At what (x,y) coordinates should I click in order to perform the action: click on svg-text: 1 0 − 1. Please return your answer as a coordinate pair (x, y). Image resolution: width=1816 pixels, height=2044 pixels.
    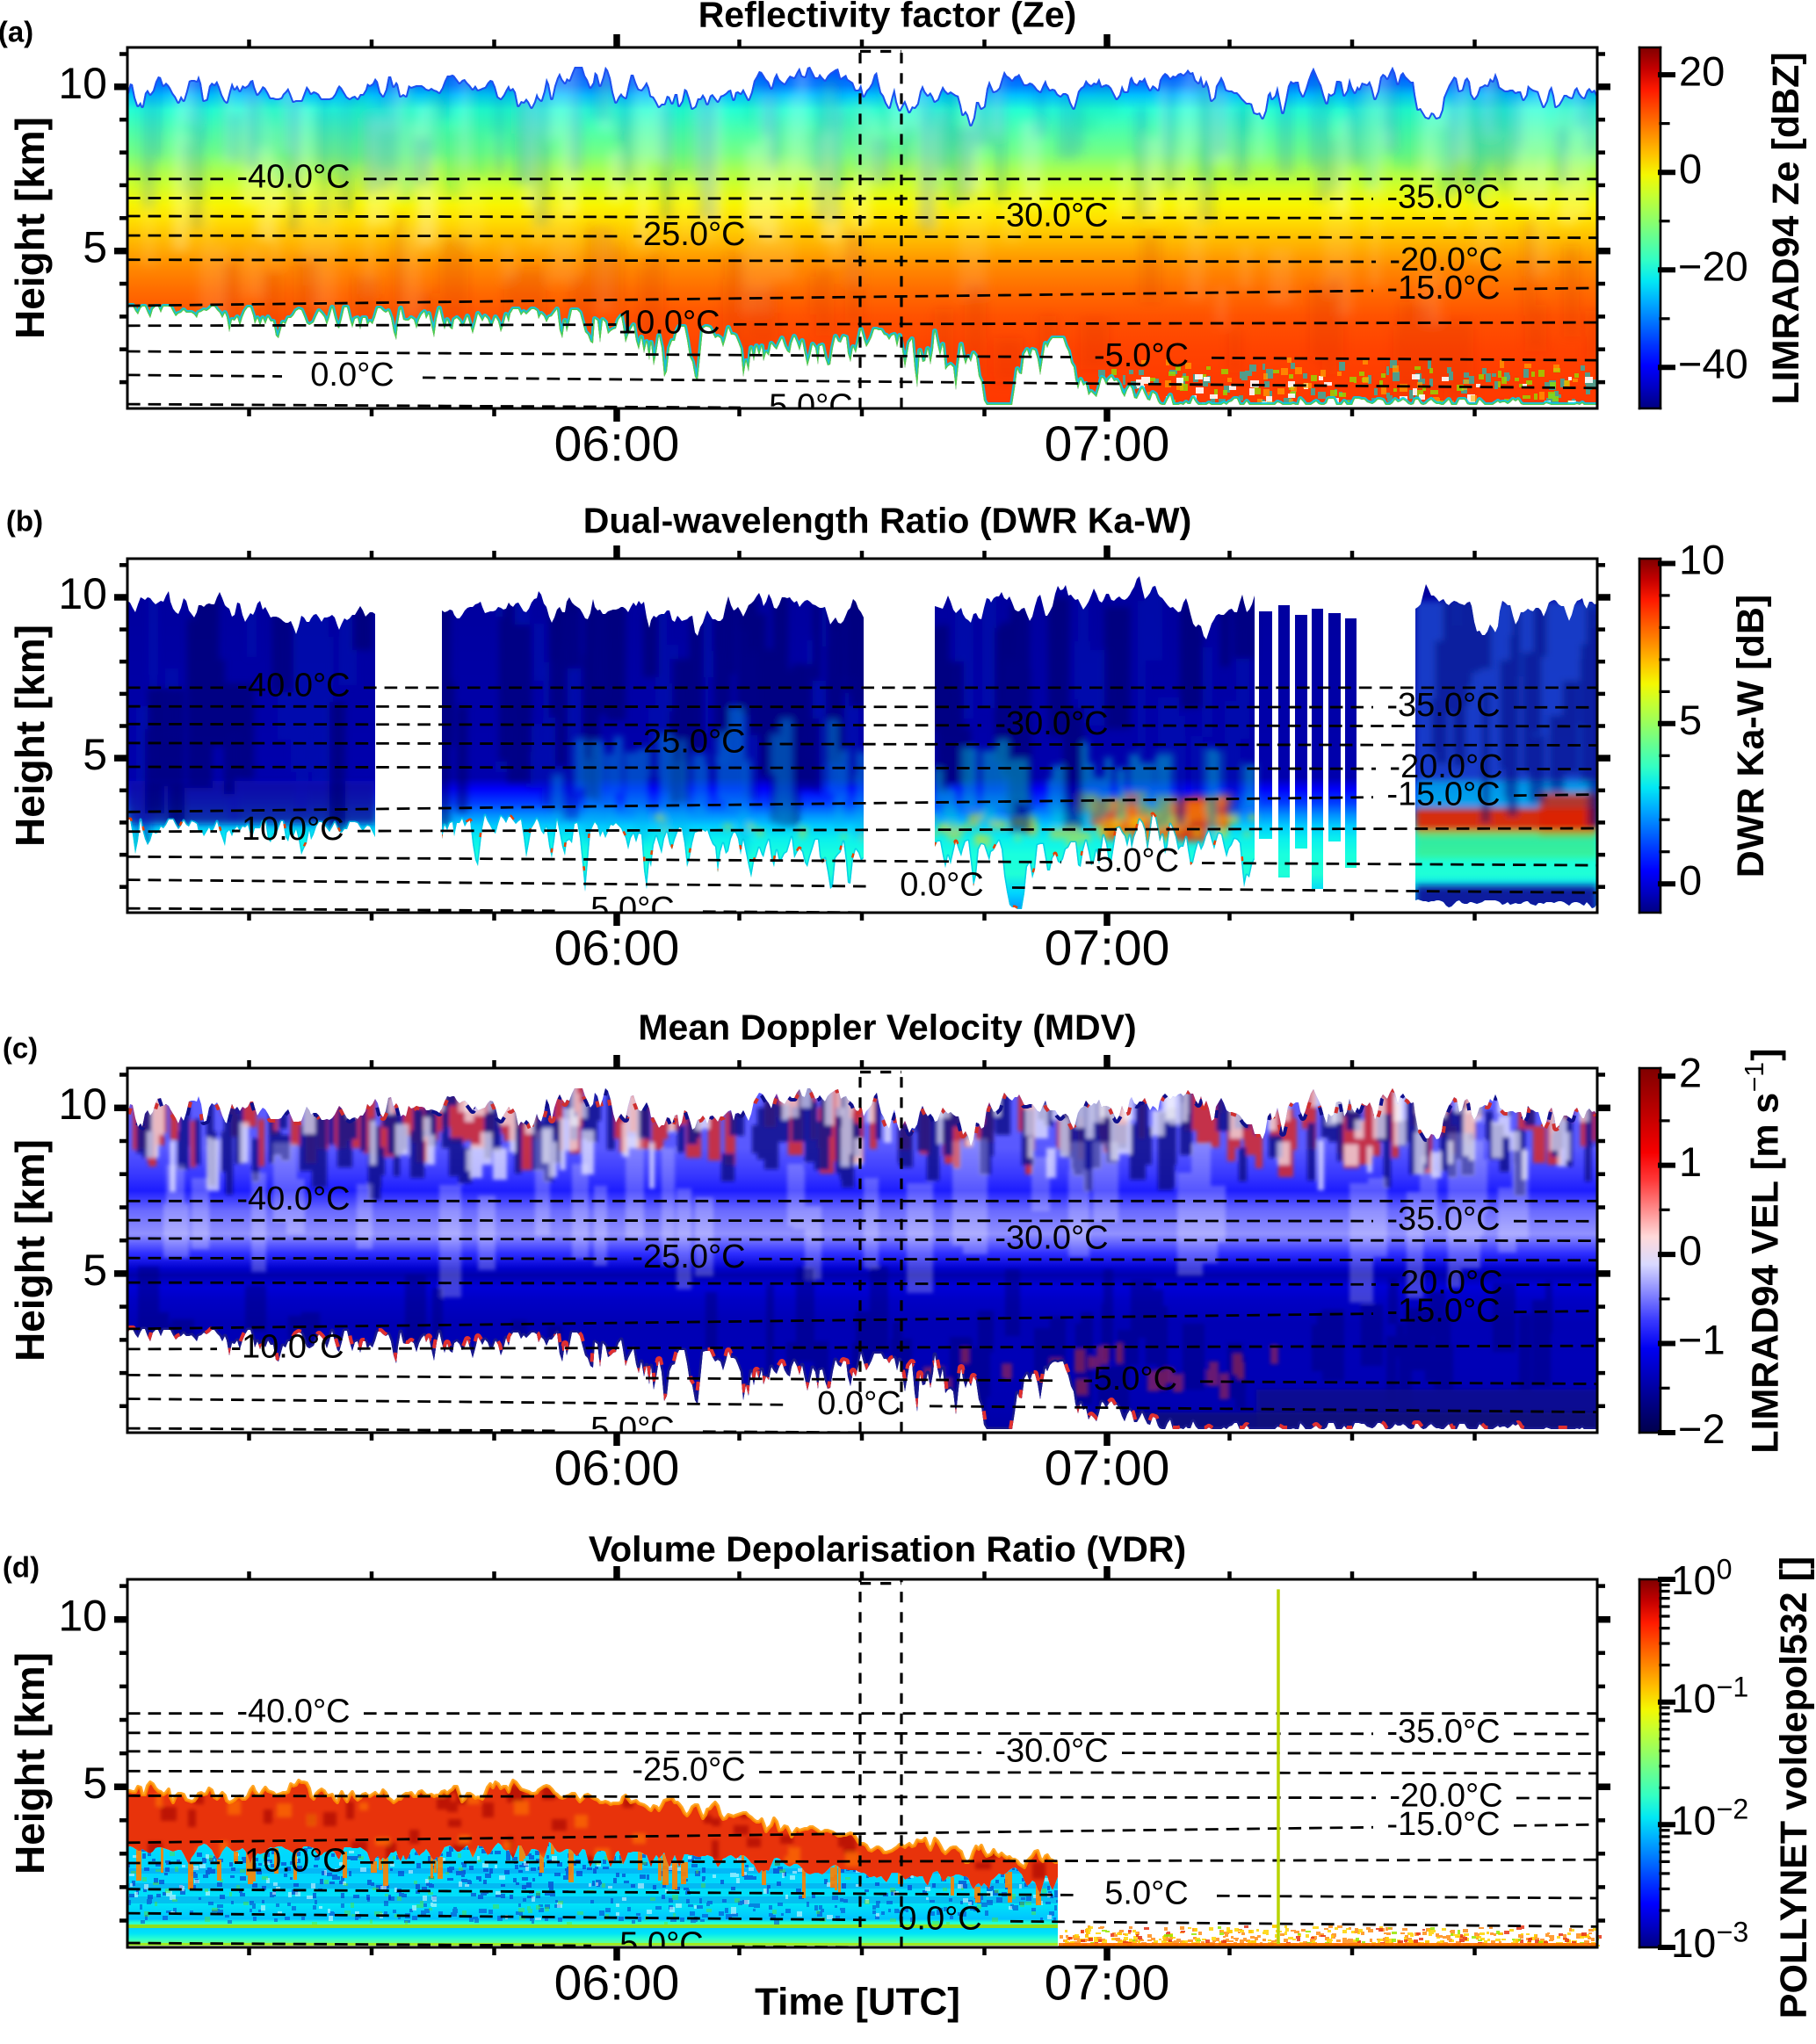
    Looking at the image, I should click on (1710, 1697).